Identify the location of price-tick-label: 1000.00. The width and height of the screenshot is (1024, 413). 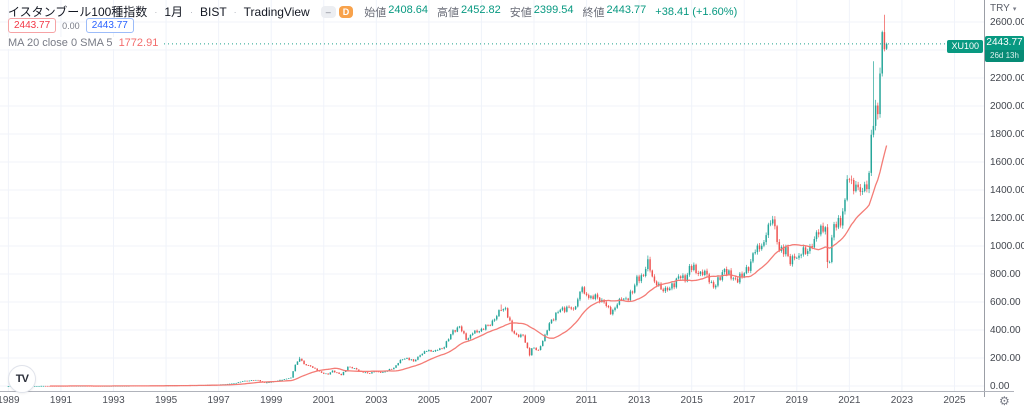
(1007, 246).